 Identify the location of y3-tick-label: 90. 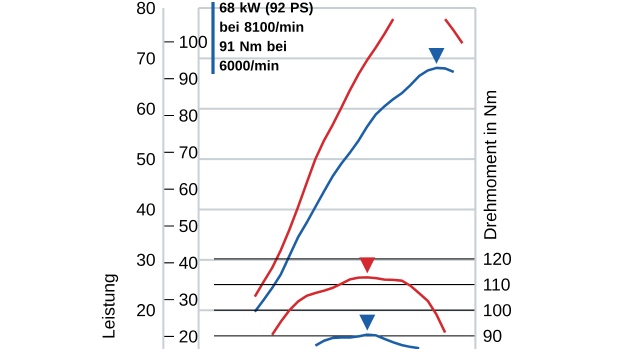
(493, 336).